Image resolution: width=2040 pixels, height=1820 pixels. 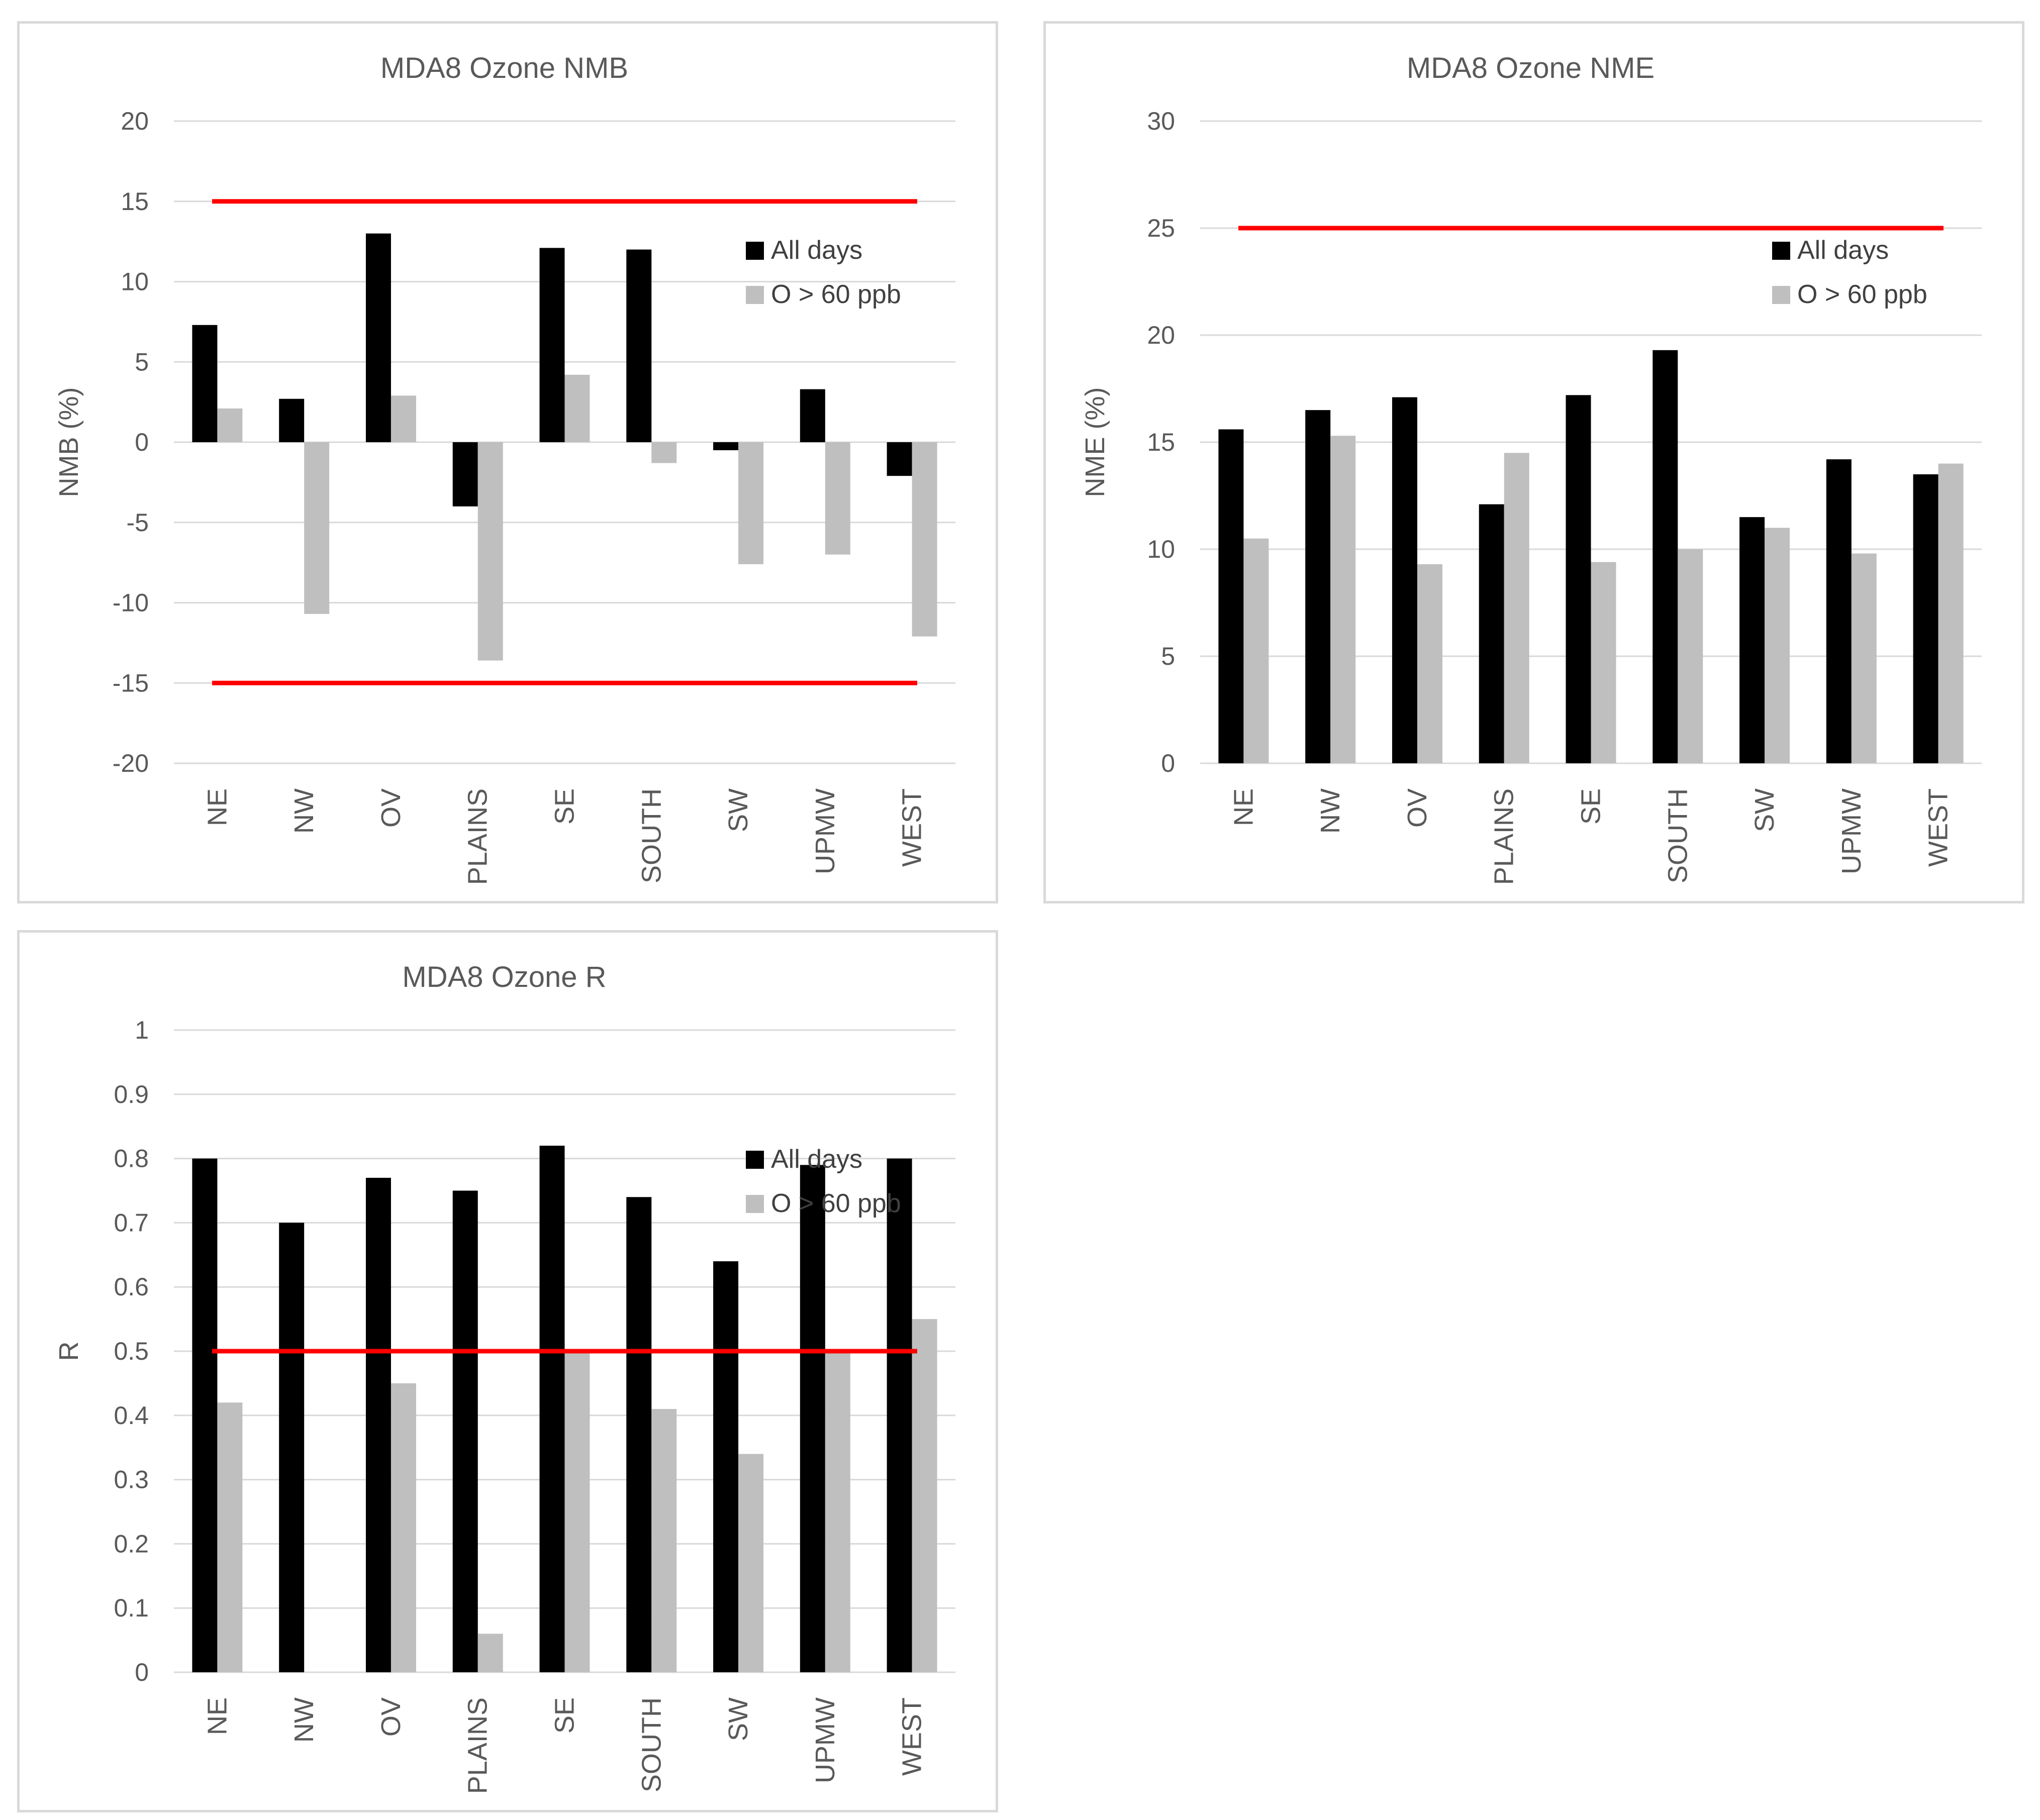 I want to click on r-bar-o60-upmw, so click(x=837, y=1511).